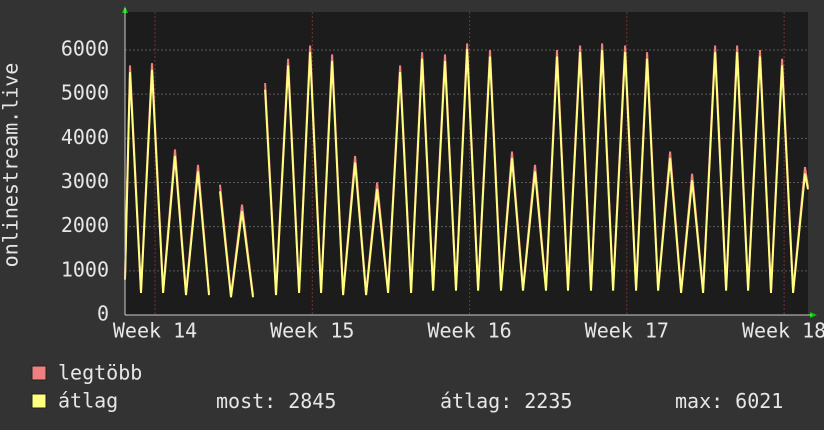 This screenshot has height=430, width=824. I want to click on stat-label: max:, so click(699, 401).